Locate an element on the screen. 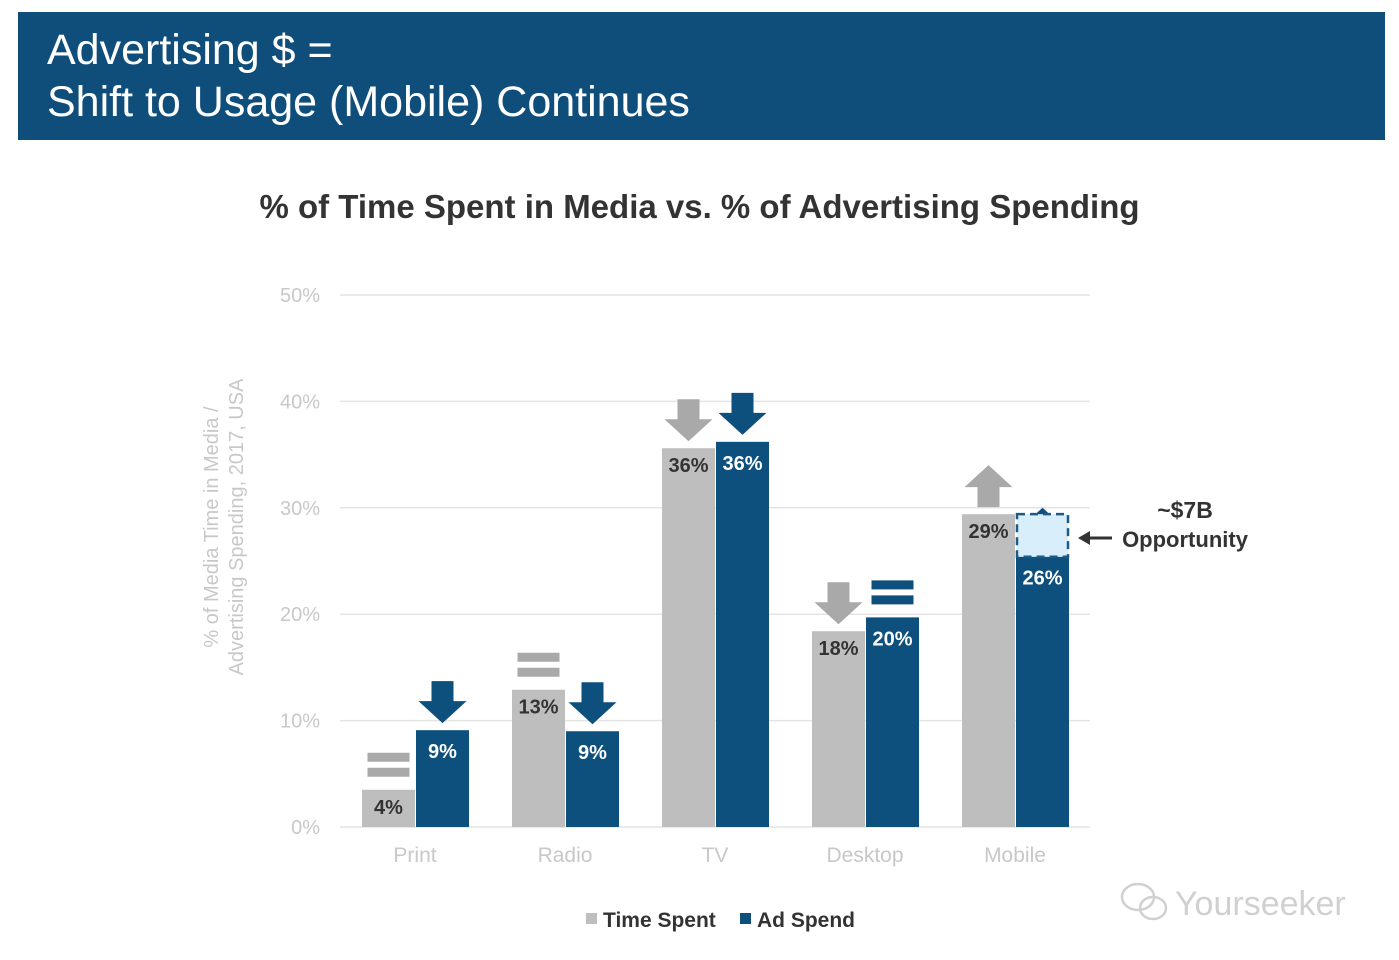 The image size is (1399, 960). opportunity-gap-box is located at coordinates (1042, 535).